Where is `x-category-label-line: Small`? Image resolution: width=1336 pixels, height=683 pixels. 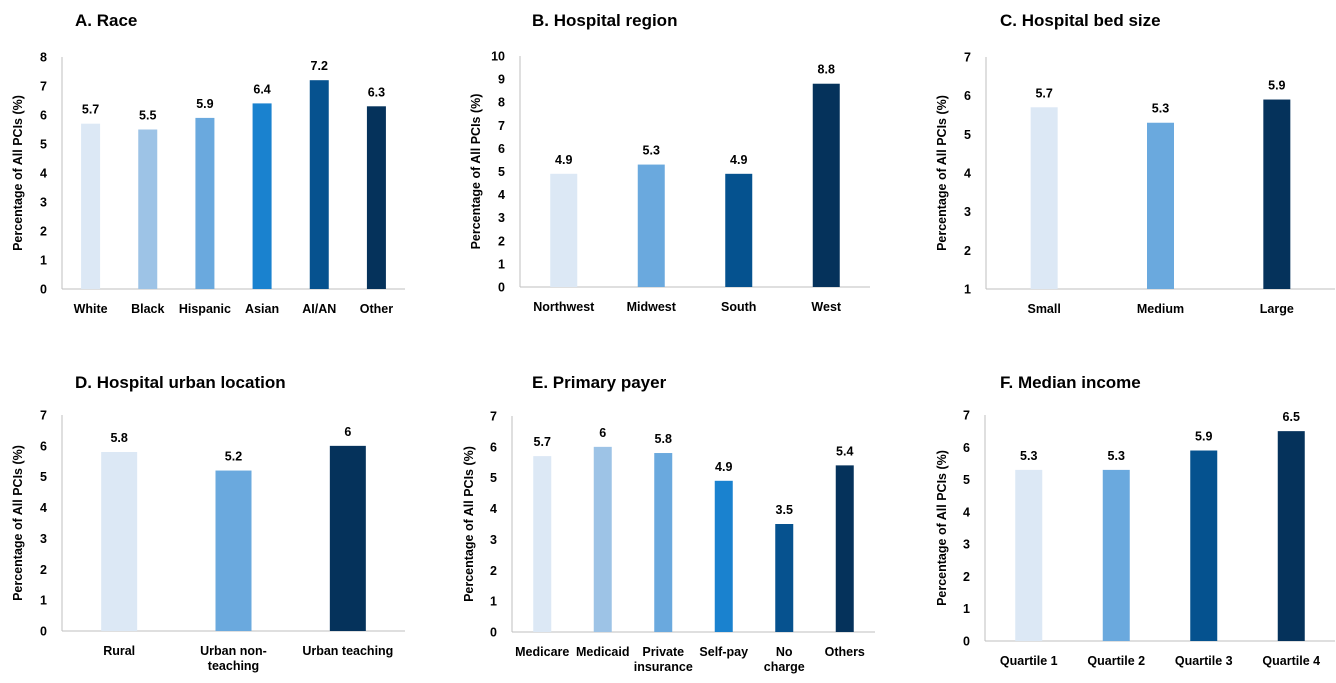
x-category-label-line: Small is located at coordinates (1043, 309).